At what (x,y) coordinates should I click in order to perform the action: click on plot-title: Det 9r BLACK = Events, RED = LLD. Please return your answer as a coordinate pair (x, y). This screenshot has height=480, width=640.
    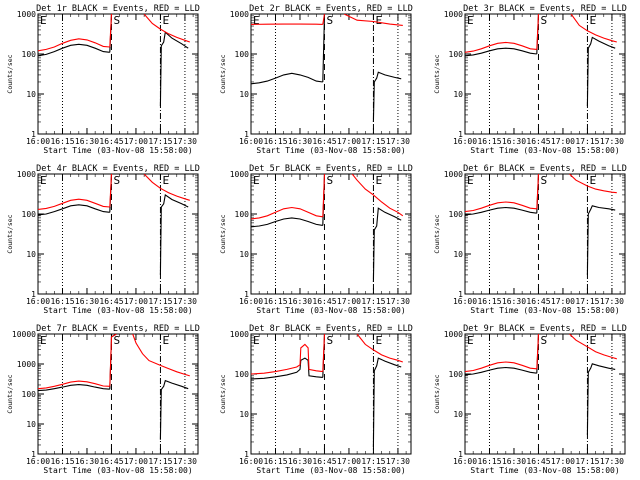
    Looking at the image, I should click on (545, 329).